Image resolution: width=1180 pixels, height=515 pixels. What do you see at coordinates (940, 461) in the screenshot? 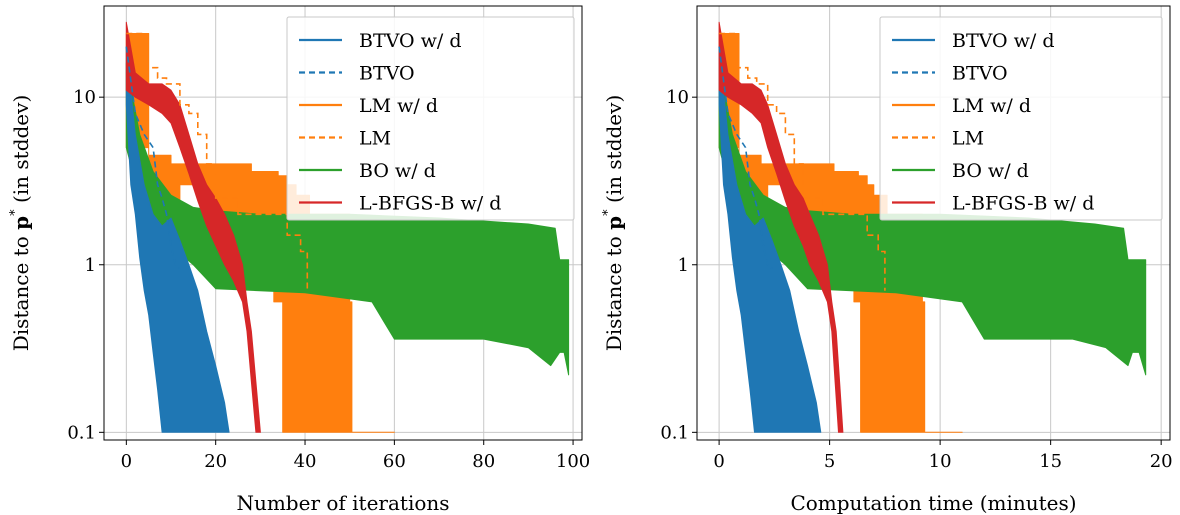
I see `x-tick-label: 10` at bounding box center [940, 461].